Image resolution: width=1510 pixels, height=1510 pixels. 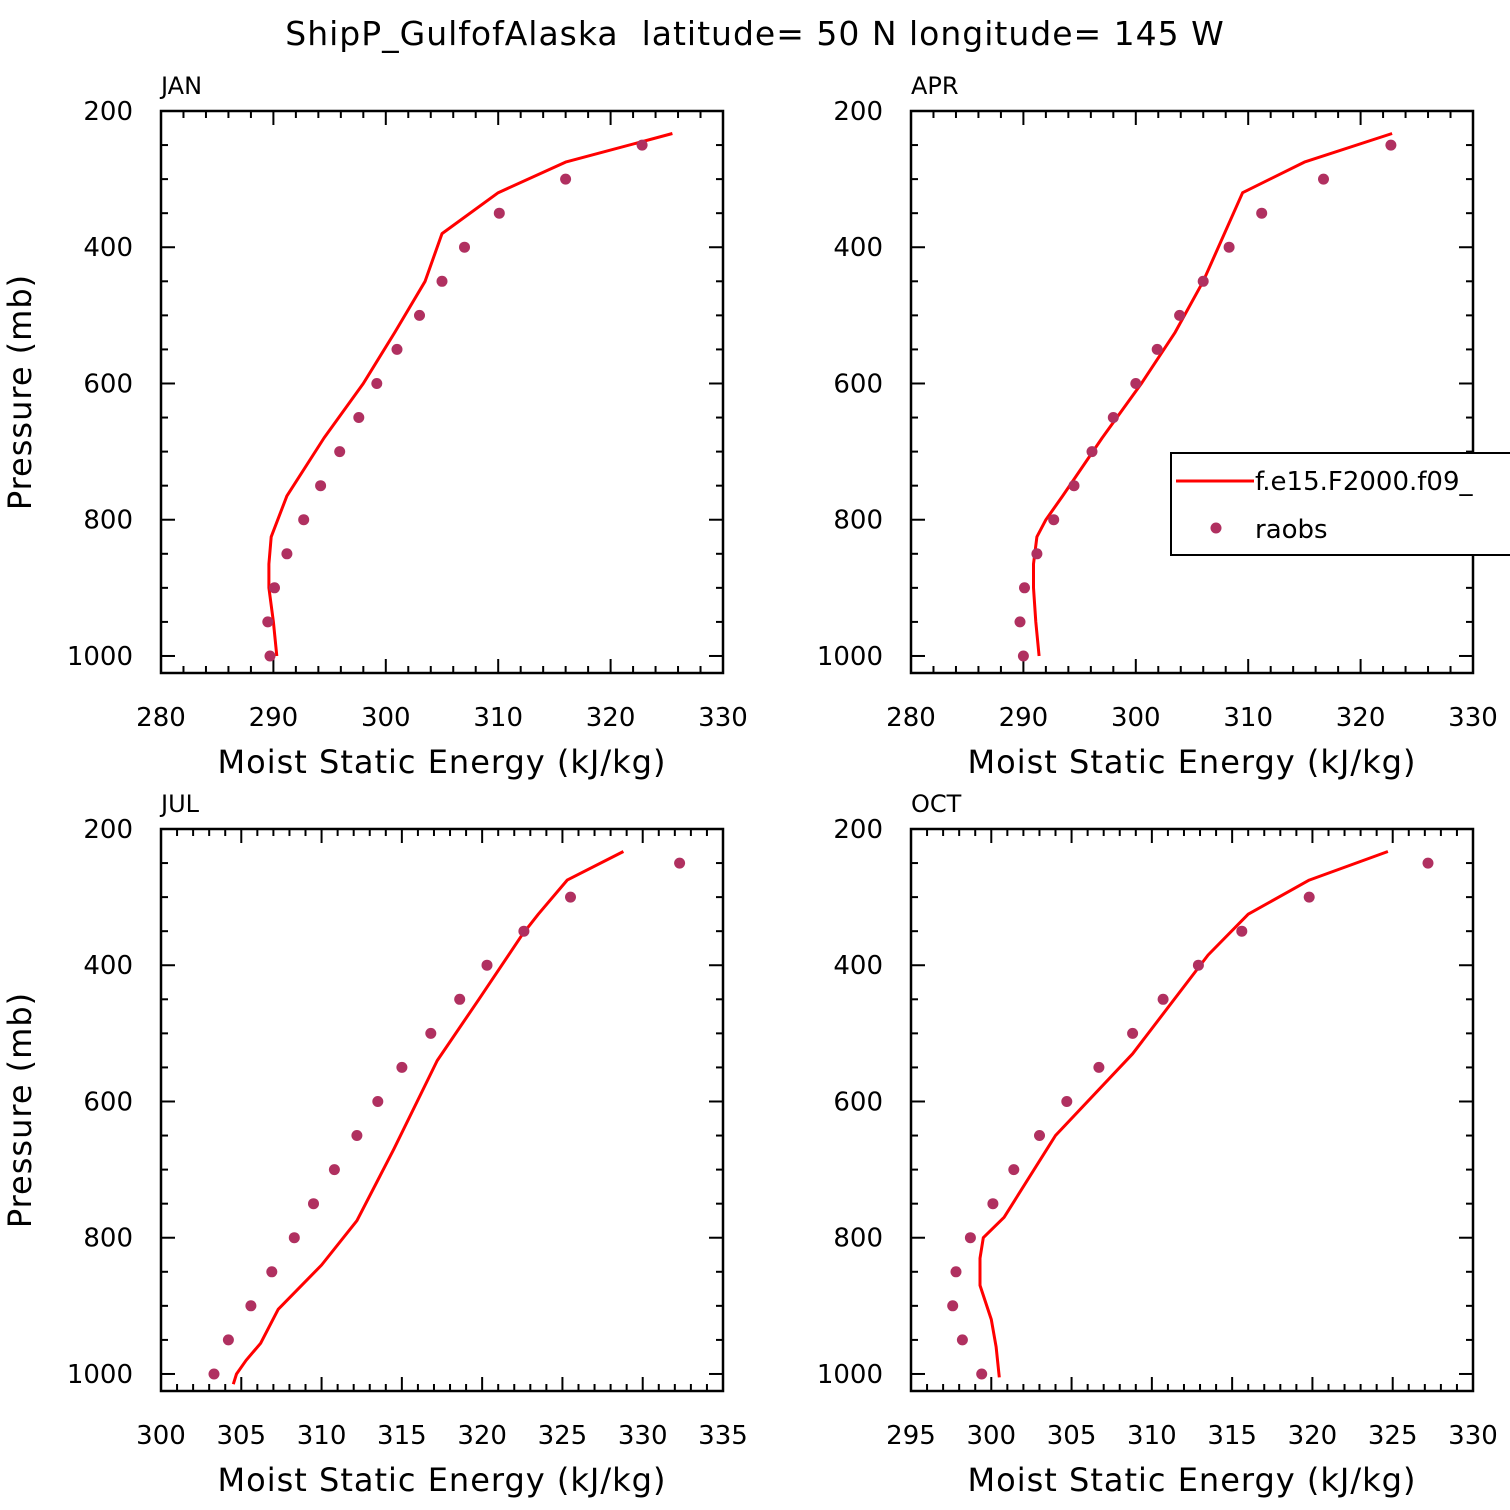 I want to click on x-tick-label: 335, so click(x=723, y=1436).